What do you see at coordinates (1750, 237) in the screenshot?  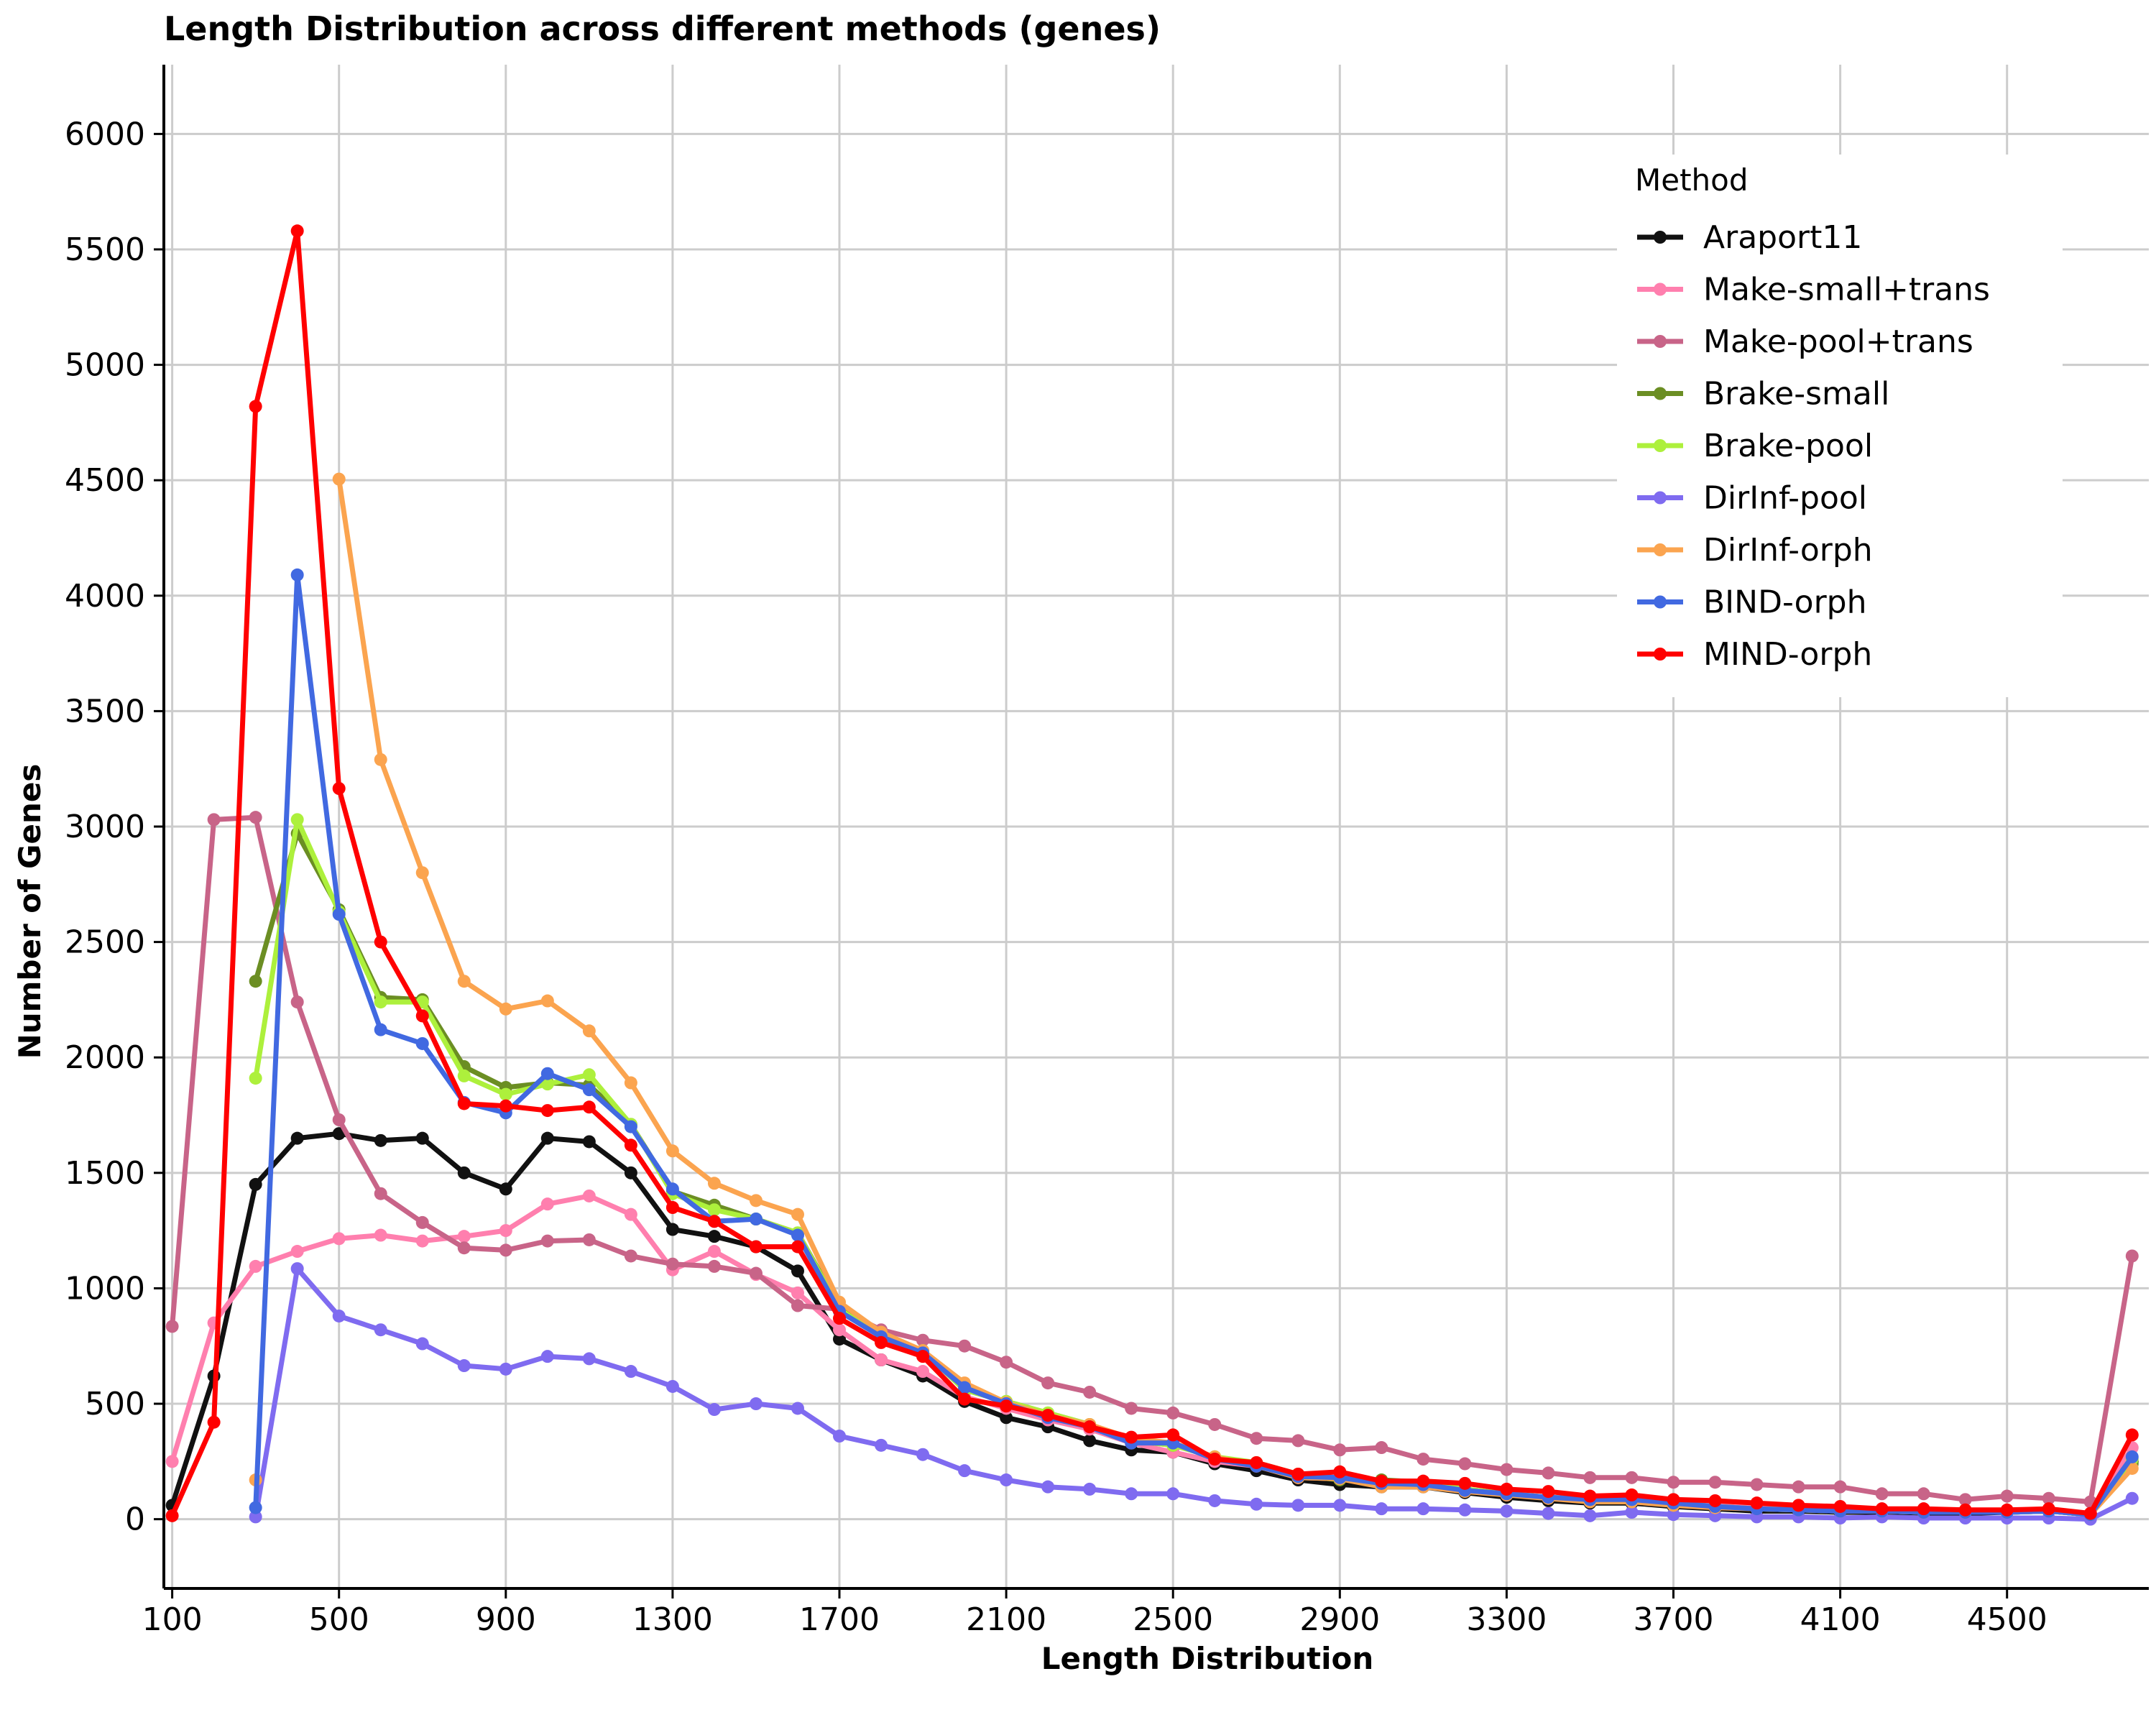 I see `legend-item-araport11: Araport11` at bounding box center [1750, 237].